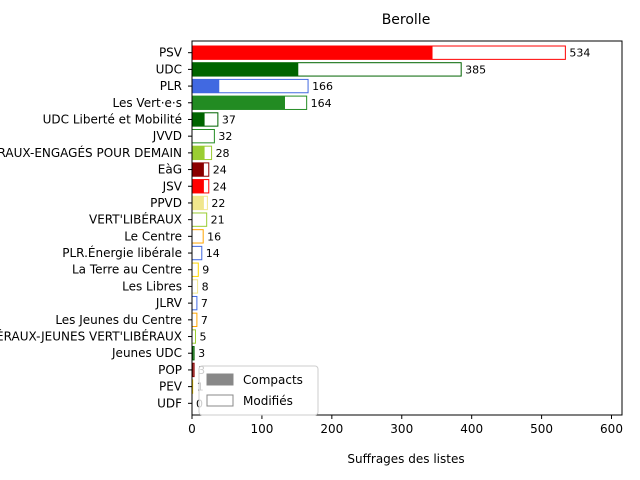  I want to click on category-label: UDC Liberté et Mobilité, so click(112, 119).